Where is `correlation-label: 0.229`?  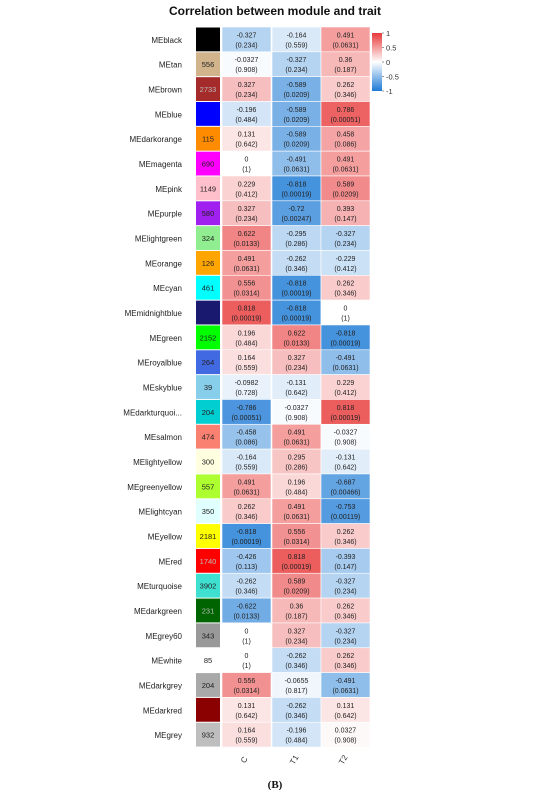 correlation-label: 0.229 is located at coordinates (346, 383).